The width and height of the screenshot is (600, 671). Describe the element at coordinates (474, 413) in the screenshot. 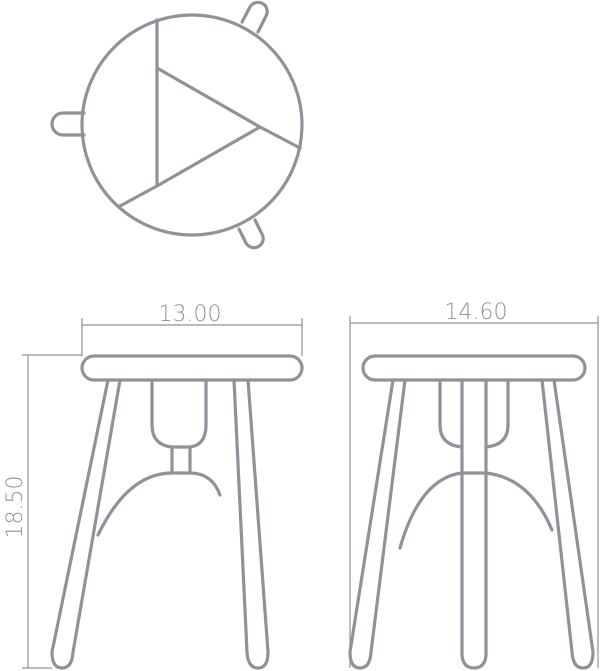

I see `side-spindle` at that location.